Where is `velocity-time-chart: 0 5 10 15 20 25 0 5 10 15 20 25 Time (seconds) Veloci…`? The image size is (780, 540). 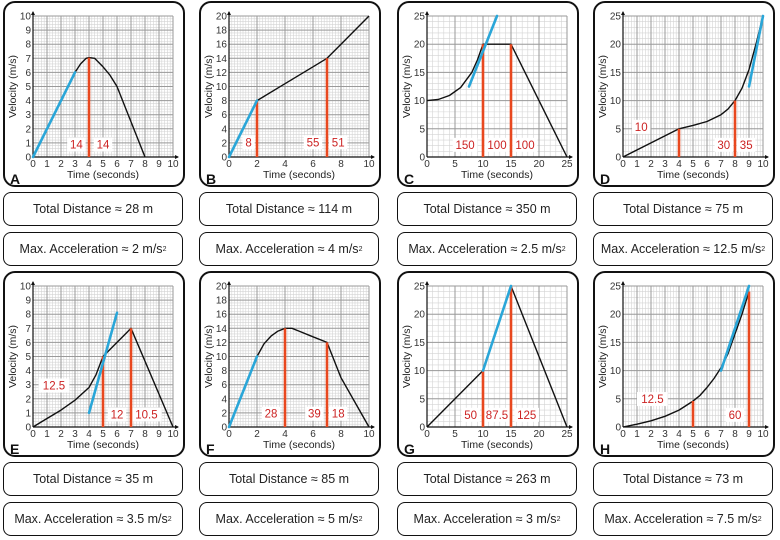 velocity-time-chart: 0 5 10 15 20 25 0 5 10 15 20 25 Time (seconds) Veloci… is located at coordinates (487, 99).